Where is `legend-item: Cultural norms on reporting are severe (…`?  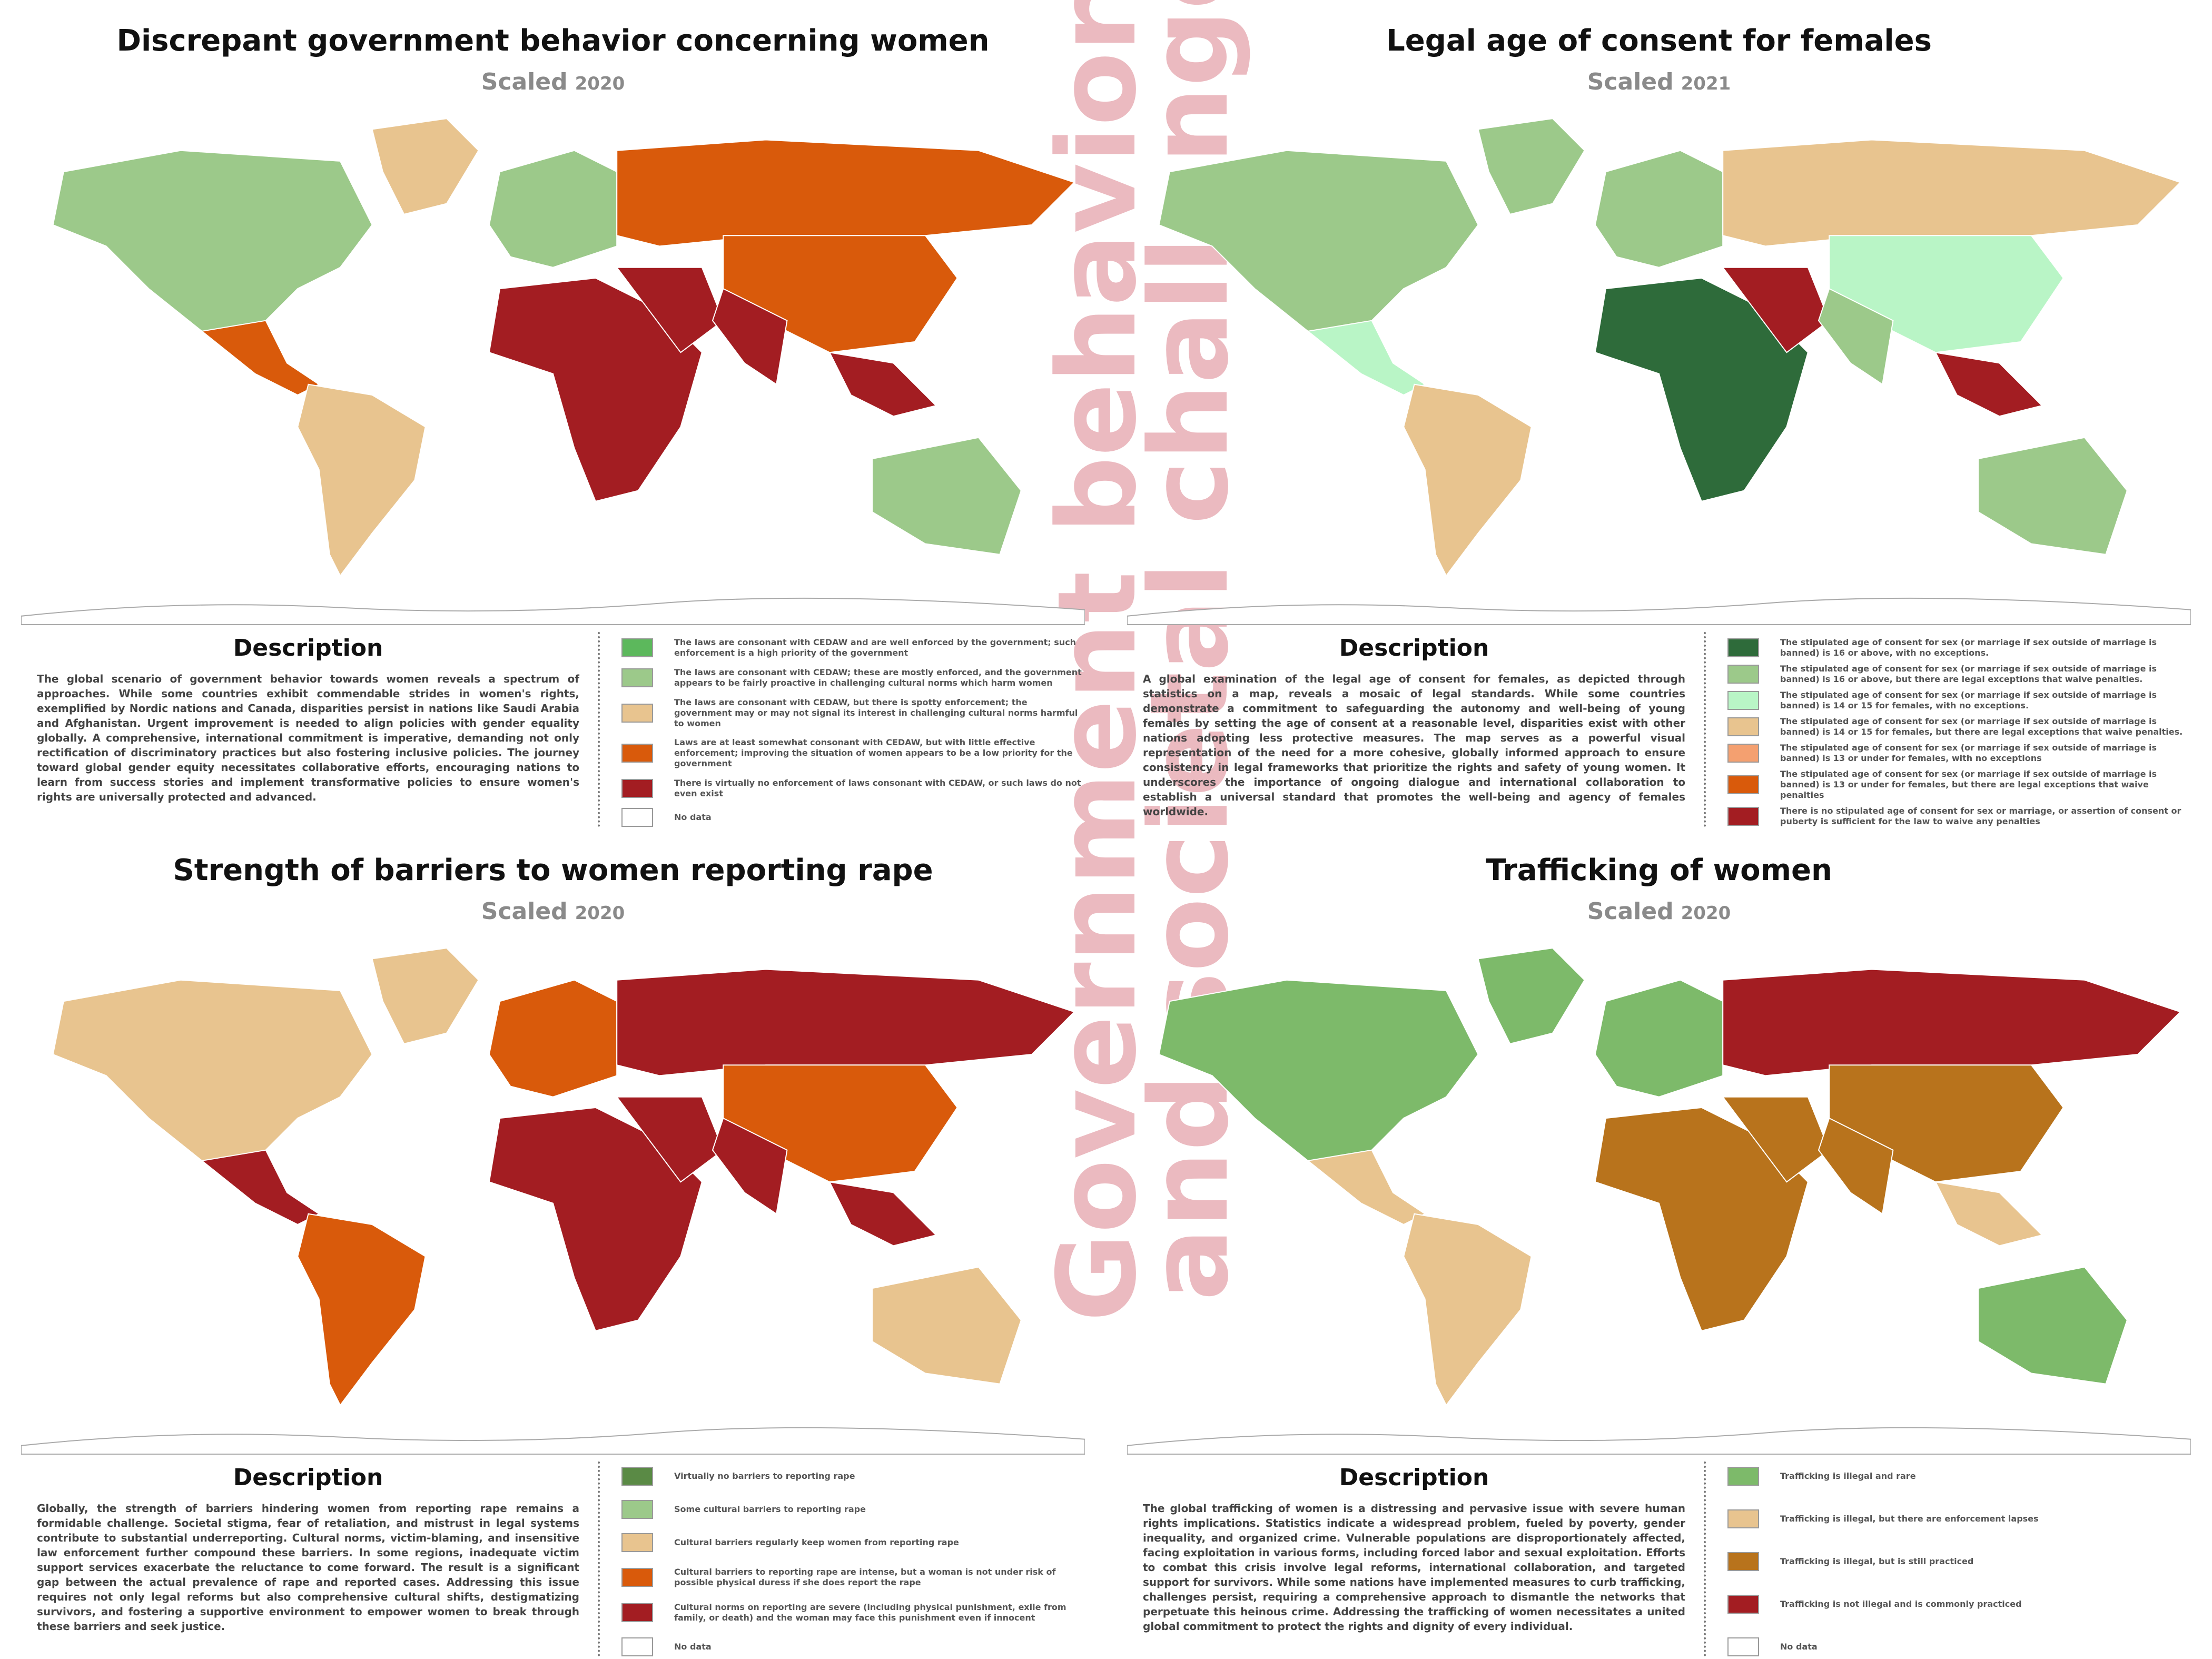 legend-item: Cultural norms on reporting are severe (… is located at coordinates (853, 1612).